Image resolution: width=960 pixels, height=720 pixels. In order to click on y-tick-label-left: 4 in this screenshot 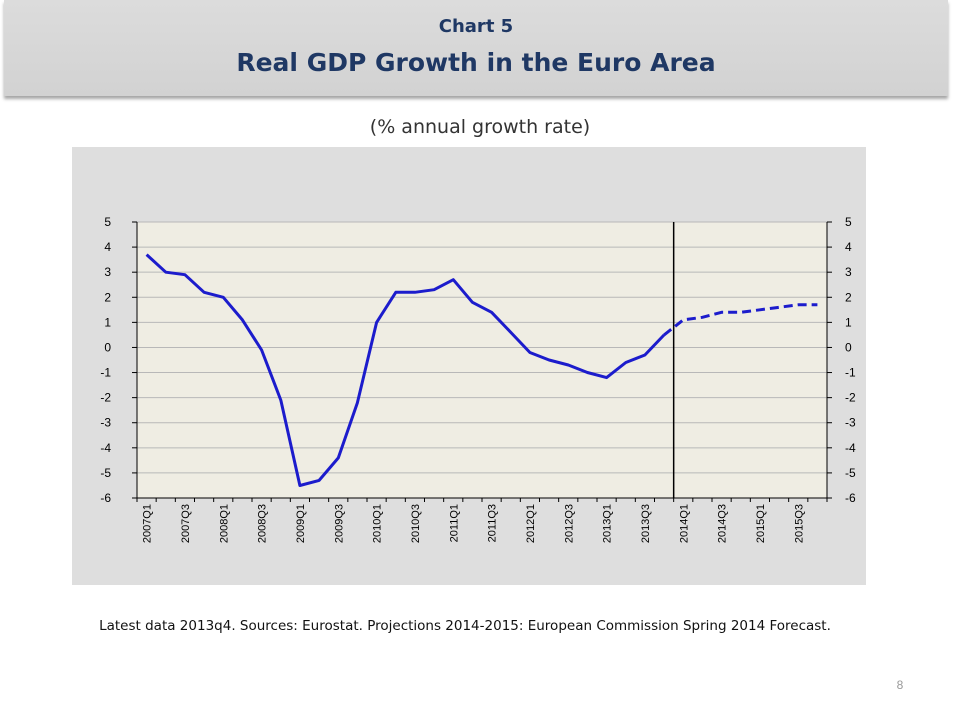, I will do `click(107, 247)`.